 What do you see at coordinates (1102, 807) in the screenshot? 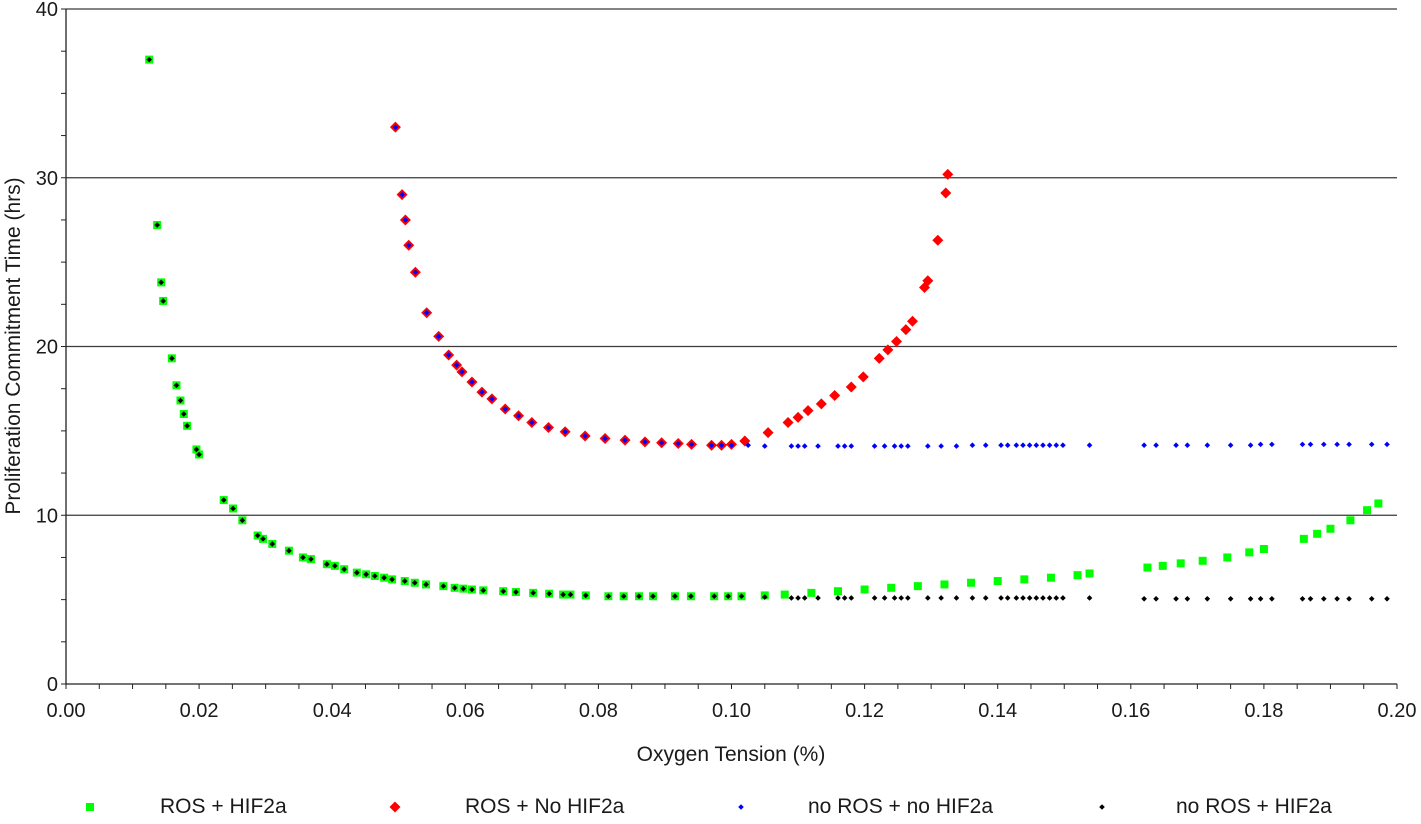
I see `legend-marker` at bounding box center [1102, 807].